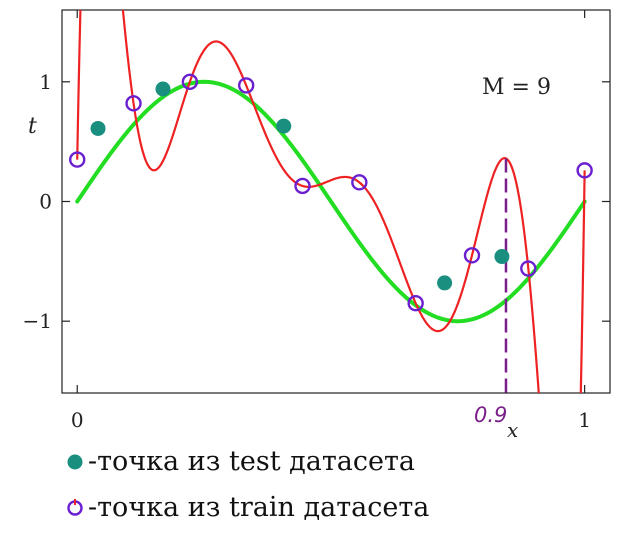  Describe the element at coordinates (516, 87) in the screenshot. I see `model-order-annotation: M = 9` at that location.